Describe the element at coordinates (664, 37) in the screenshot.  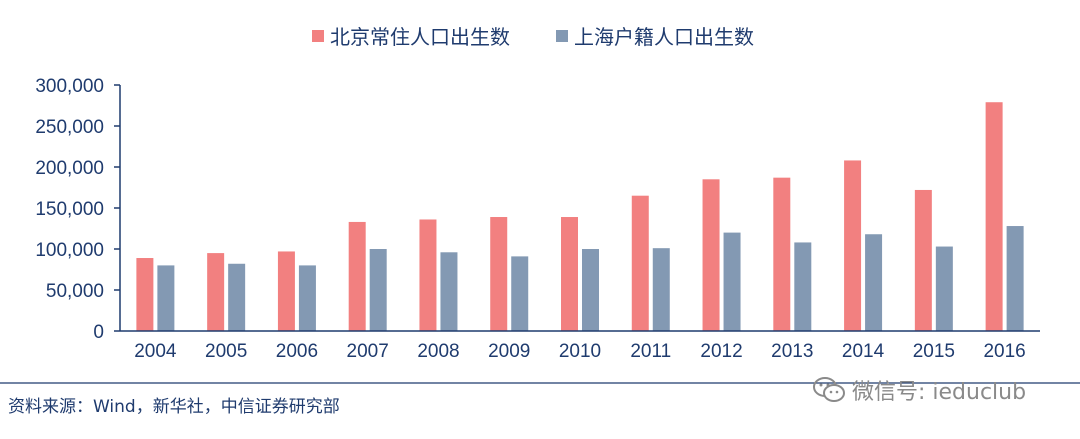
I see `legend-label-2: 上海户籍人口出生数` at that location.